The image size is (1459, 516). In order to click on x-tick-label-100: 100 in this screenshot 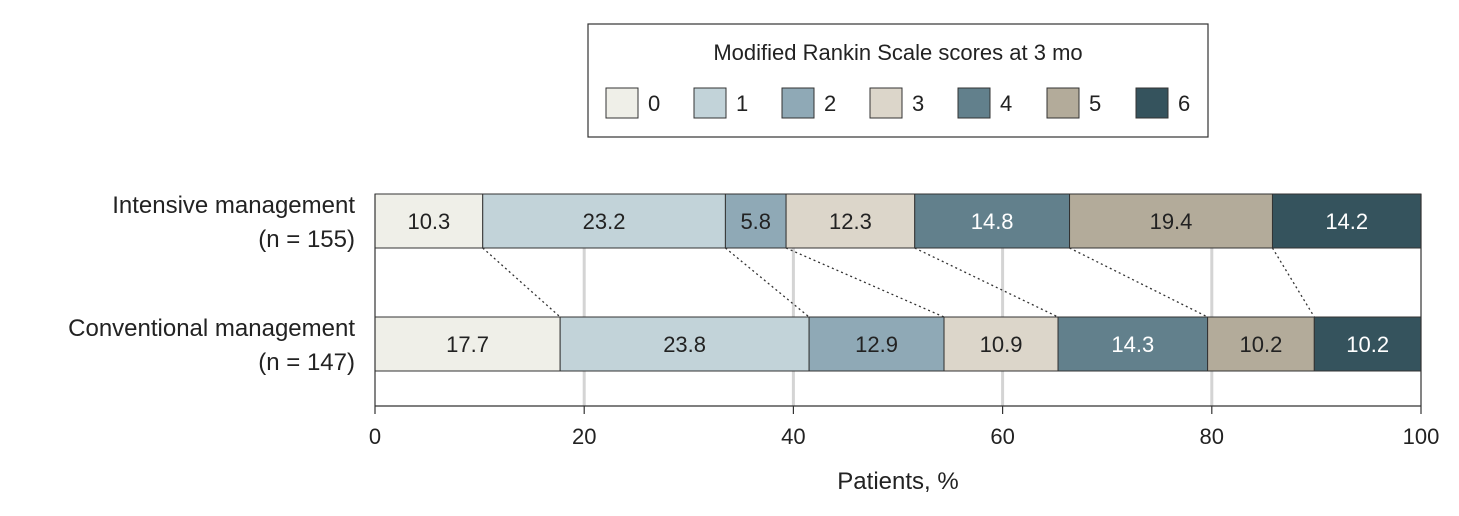, I will do `click(1421, 436)`.